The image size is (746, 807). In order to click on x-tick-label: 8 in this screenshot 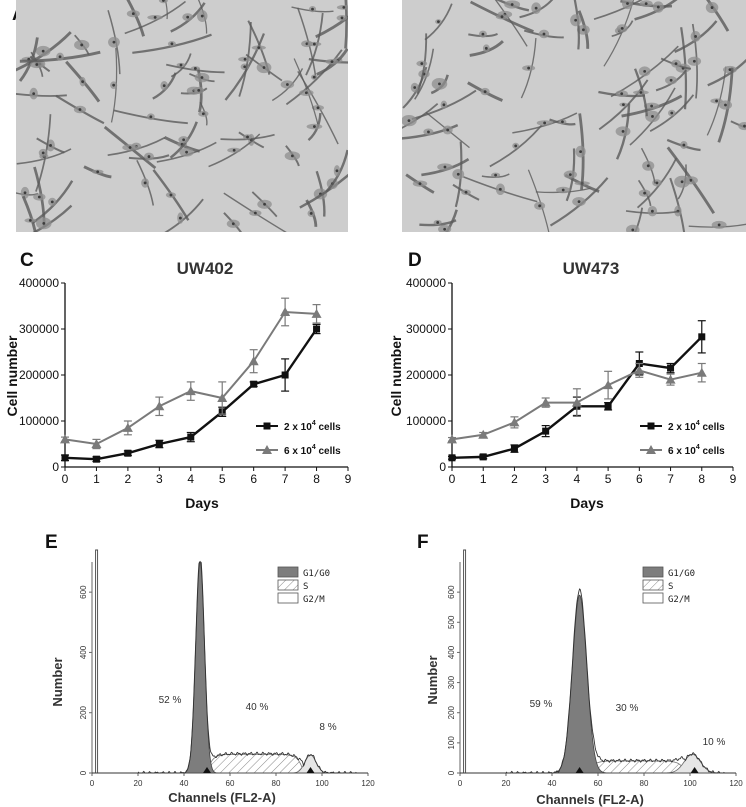, I will do `click(701, 479)`.